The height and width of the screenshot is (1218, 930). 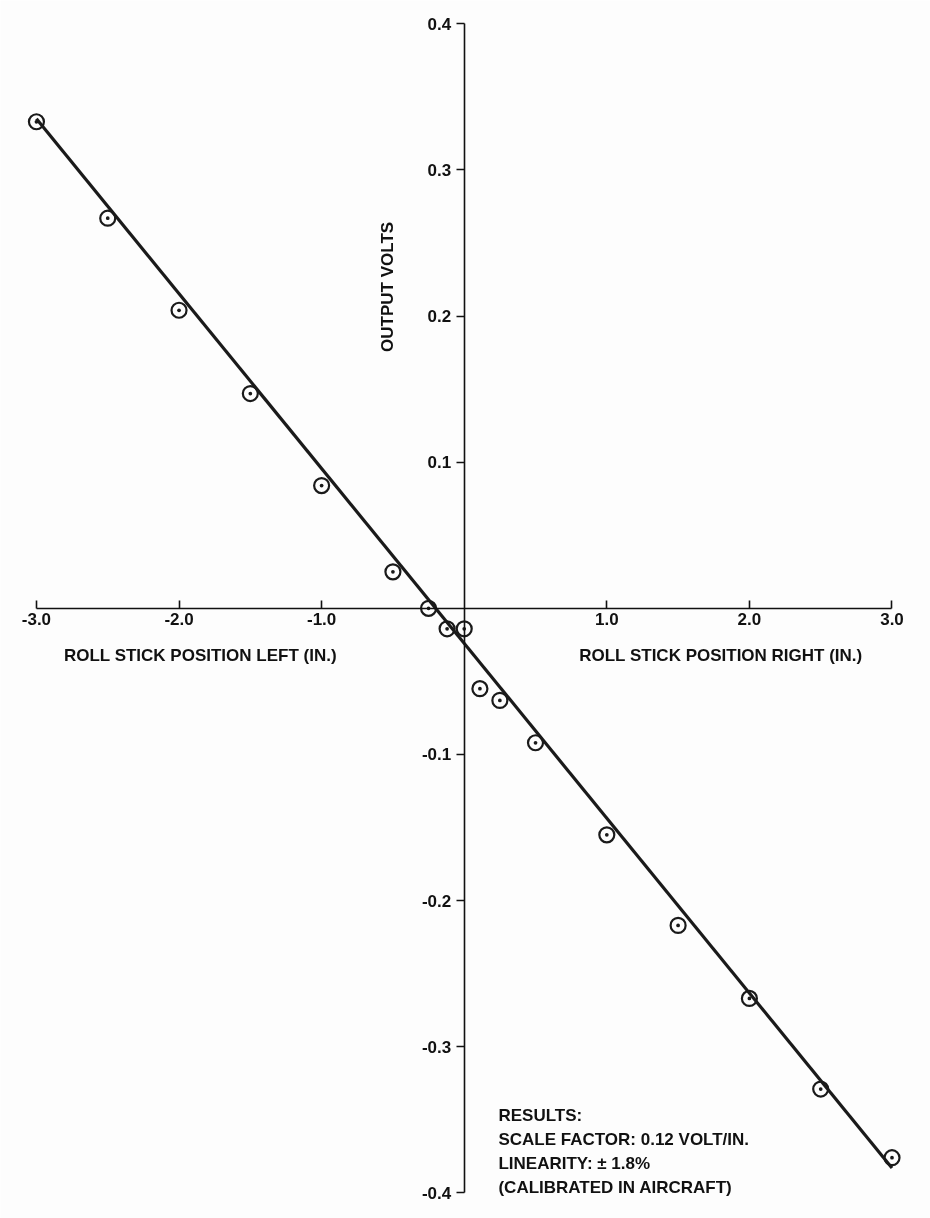 I want to click on annotation: (CALIBRATED IN AIRCRAFT), so click(x=615, y=1187).